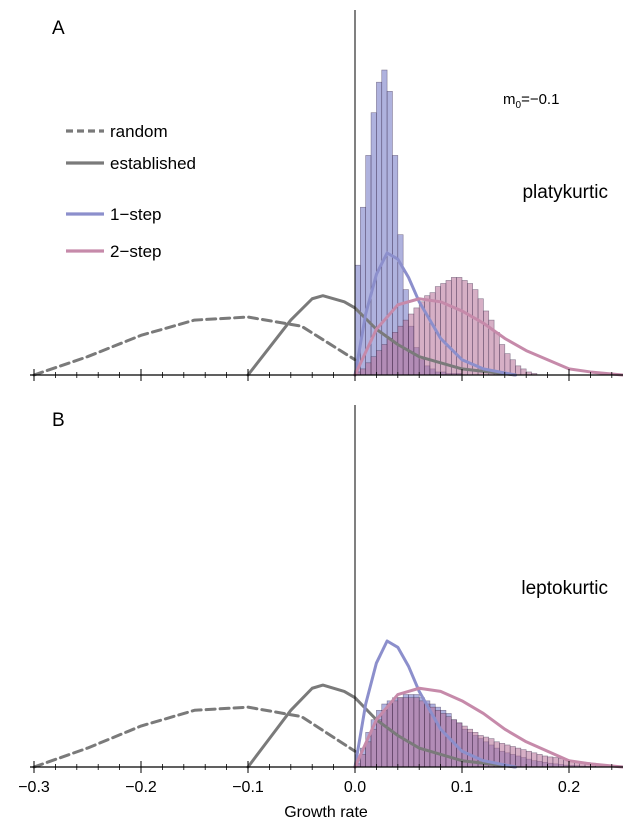 Image resolution: width=623 pixels, height=829 pixels. I want to click on panel-a-curves, so click(327, 314).